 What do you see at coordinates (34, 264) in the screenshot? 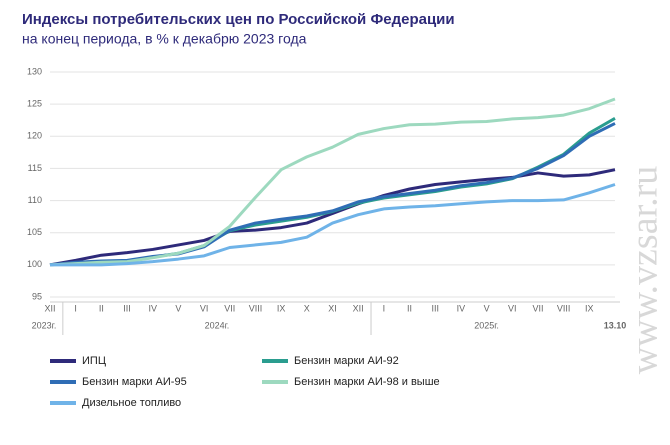
I see `y-tick-label: 100` at bounding box center [34, 264].